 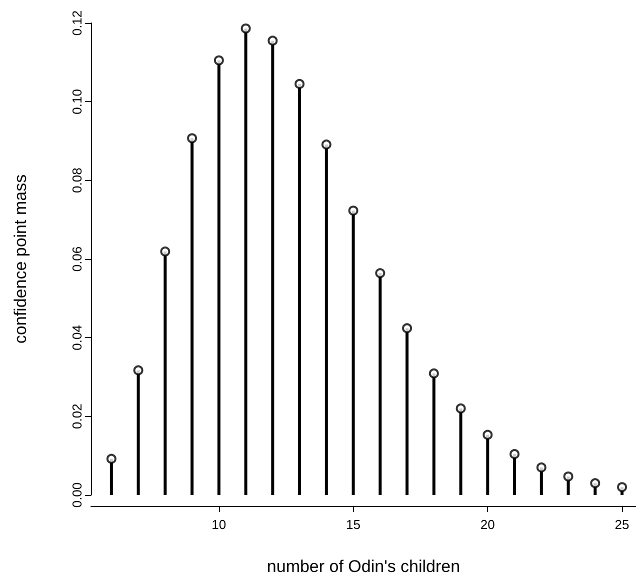 What do you see at coordinates (77, 416) in the screenshot?
I see `y-tick-label: 0.02` at bounding box center [77, 416].